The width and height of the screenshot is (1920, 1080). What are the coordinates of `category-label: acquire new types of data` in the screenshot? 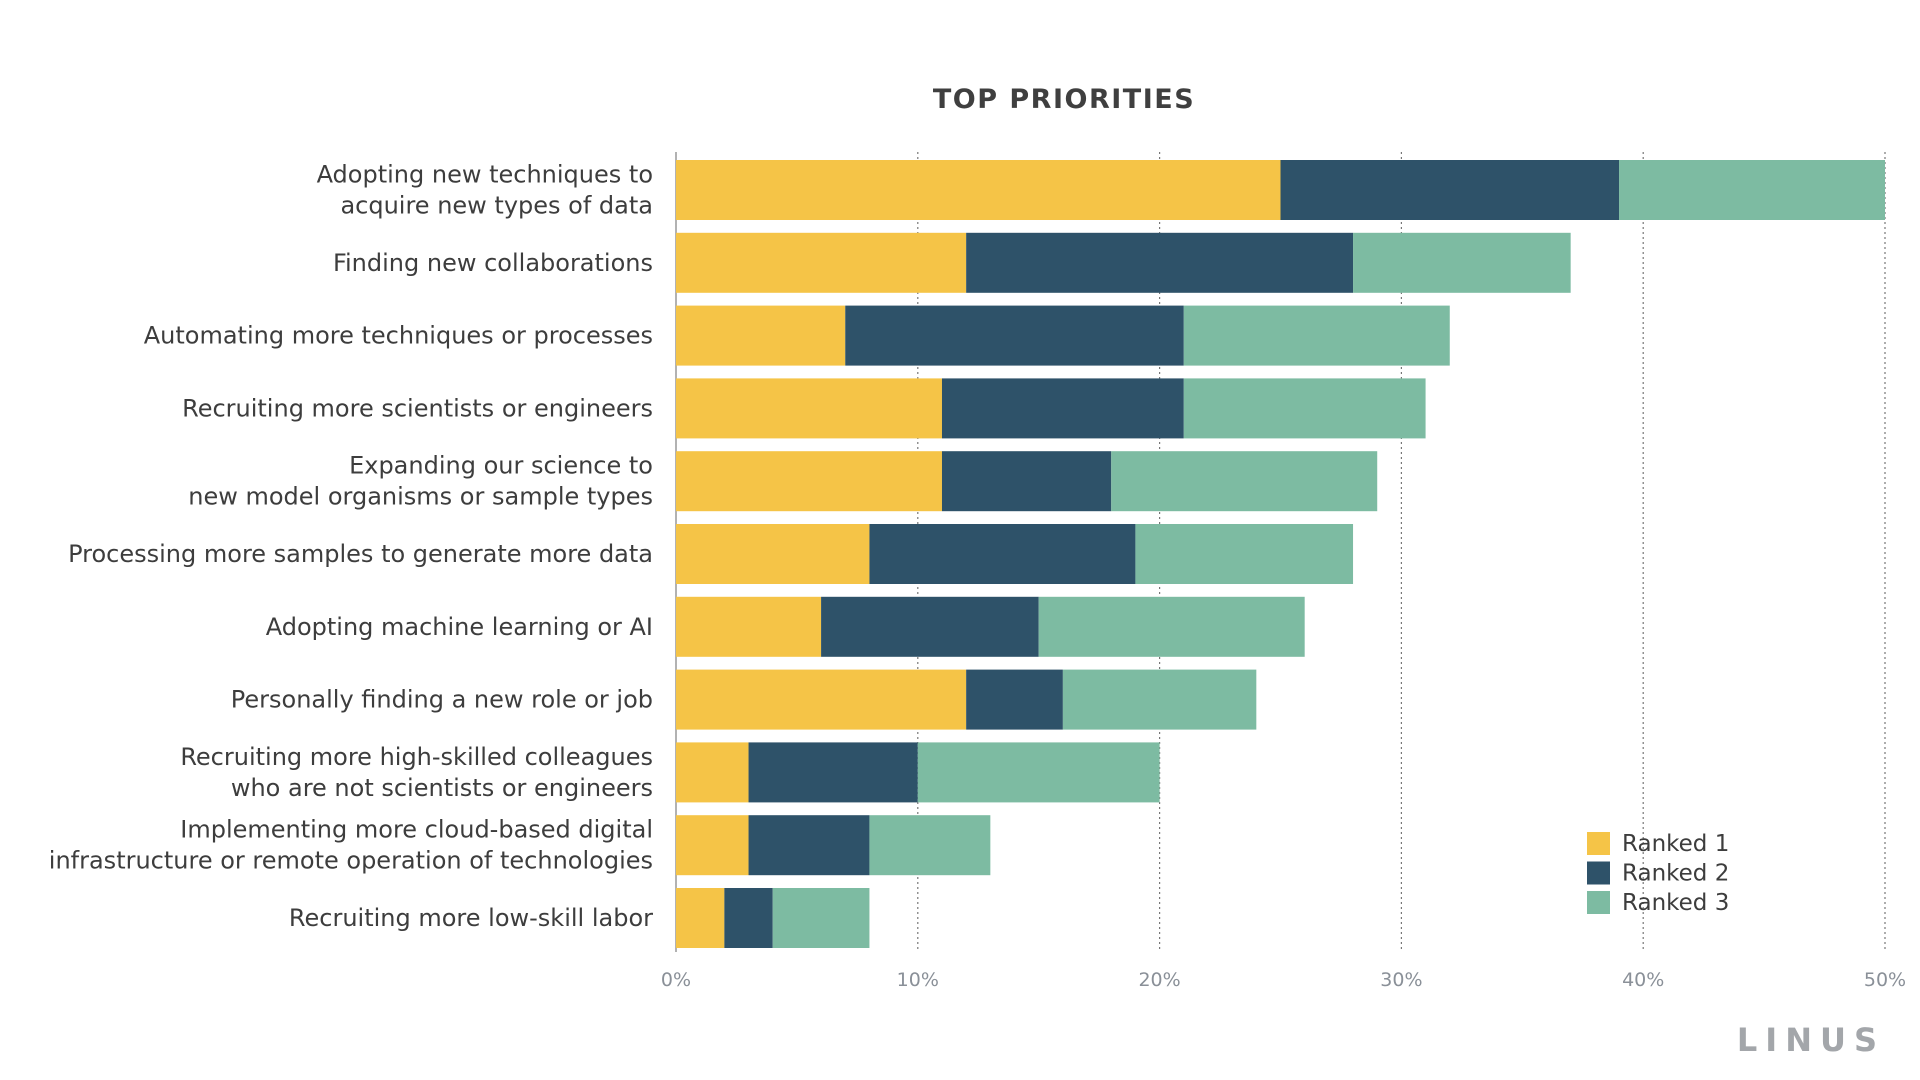 It's located at (496, 206).